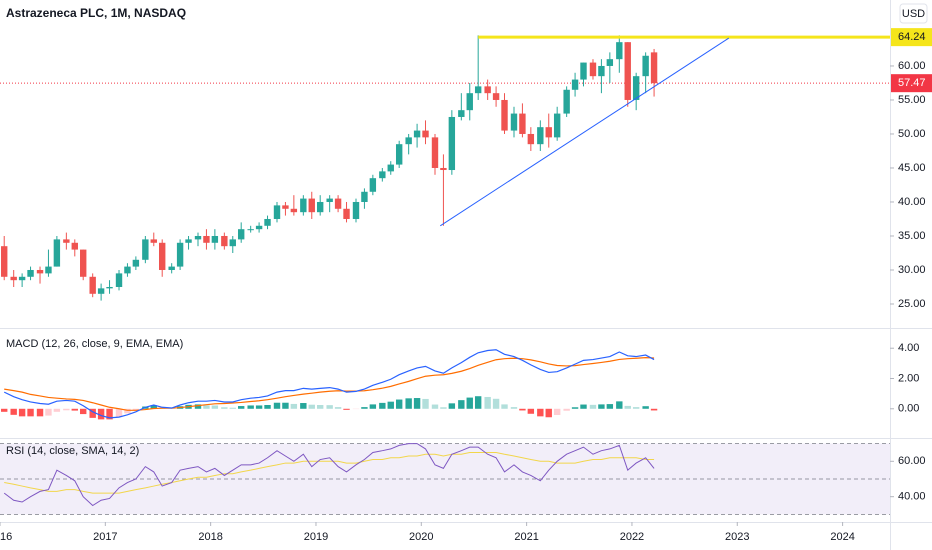 The width and height of the screenshot is (932, 550). I want to click on x-tick-label: 2020, so click(421, 537).